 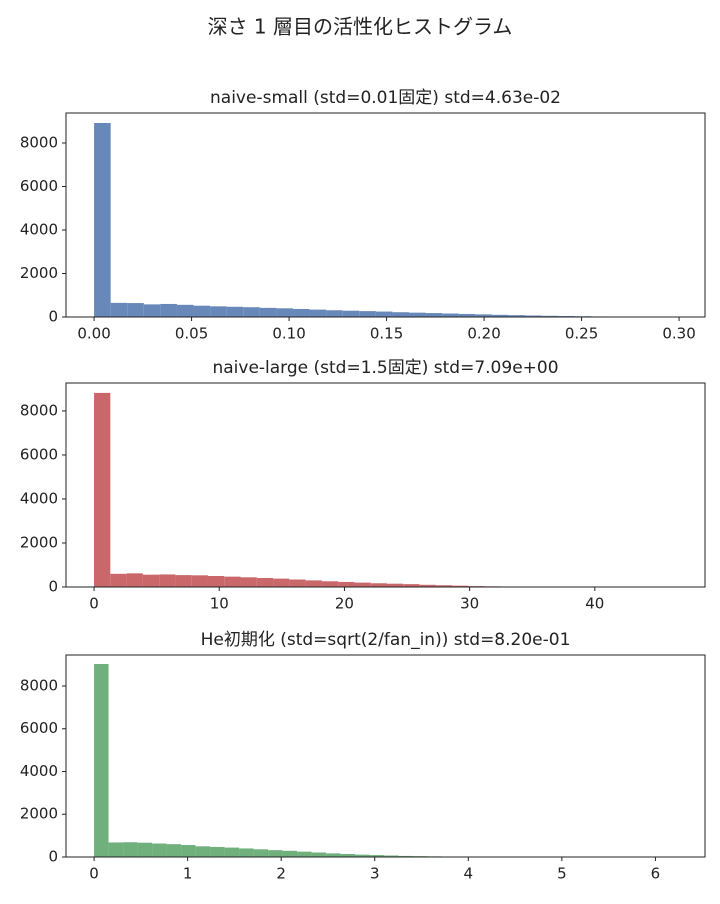 What do you see at coordinates (469, 874) in the screenshot?
I see `x-tick-label: 4` at bounding box center [469, 874].